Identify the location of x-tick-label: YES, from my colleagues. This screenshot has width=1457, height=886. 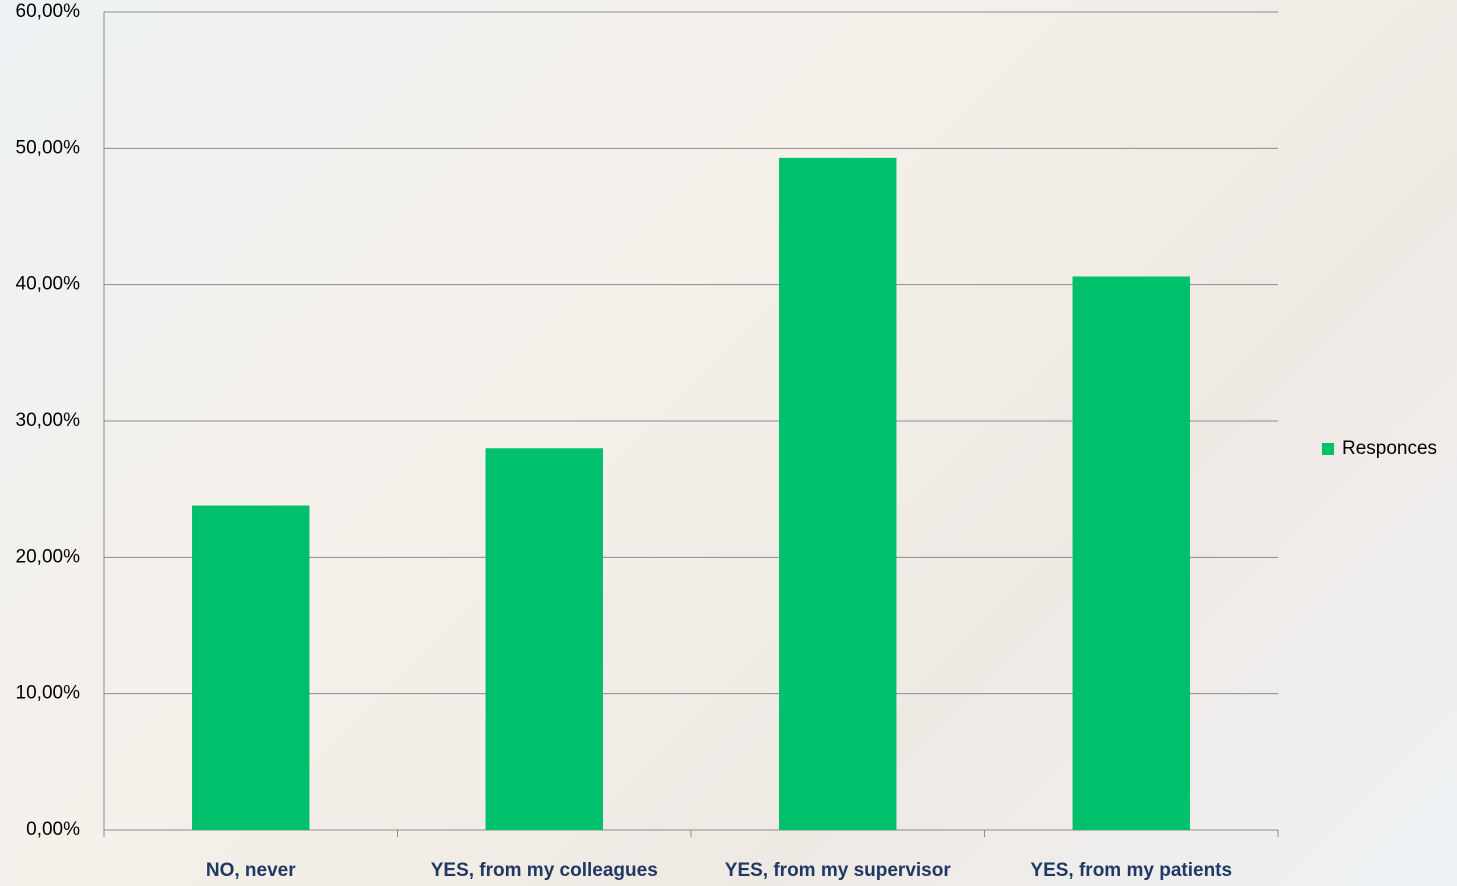
(544, 870).